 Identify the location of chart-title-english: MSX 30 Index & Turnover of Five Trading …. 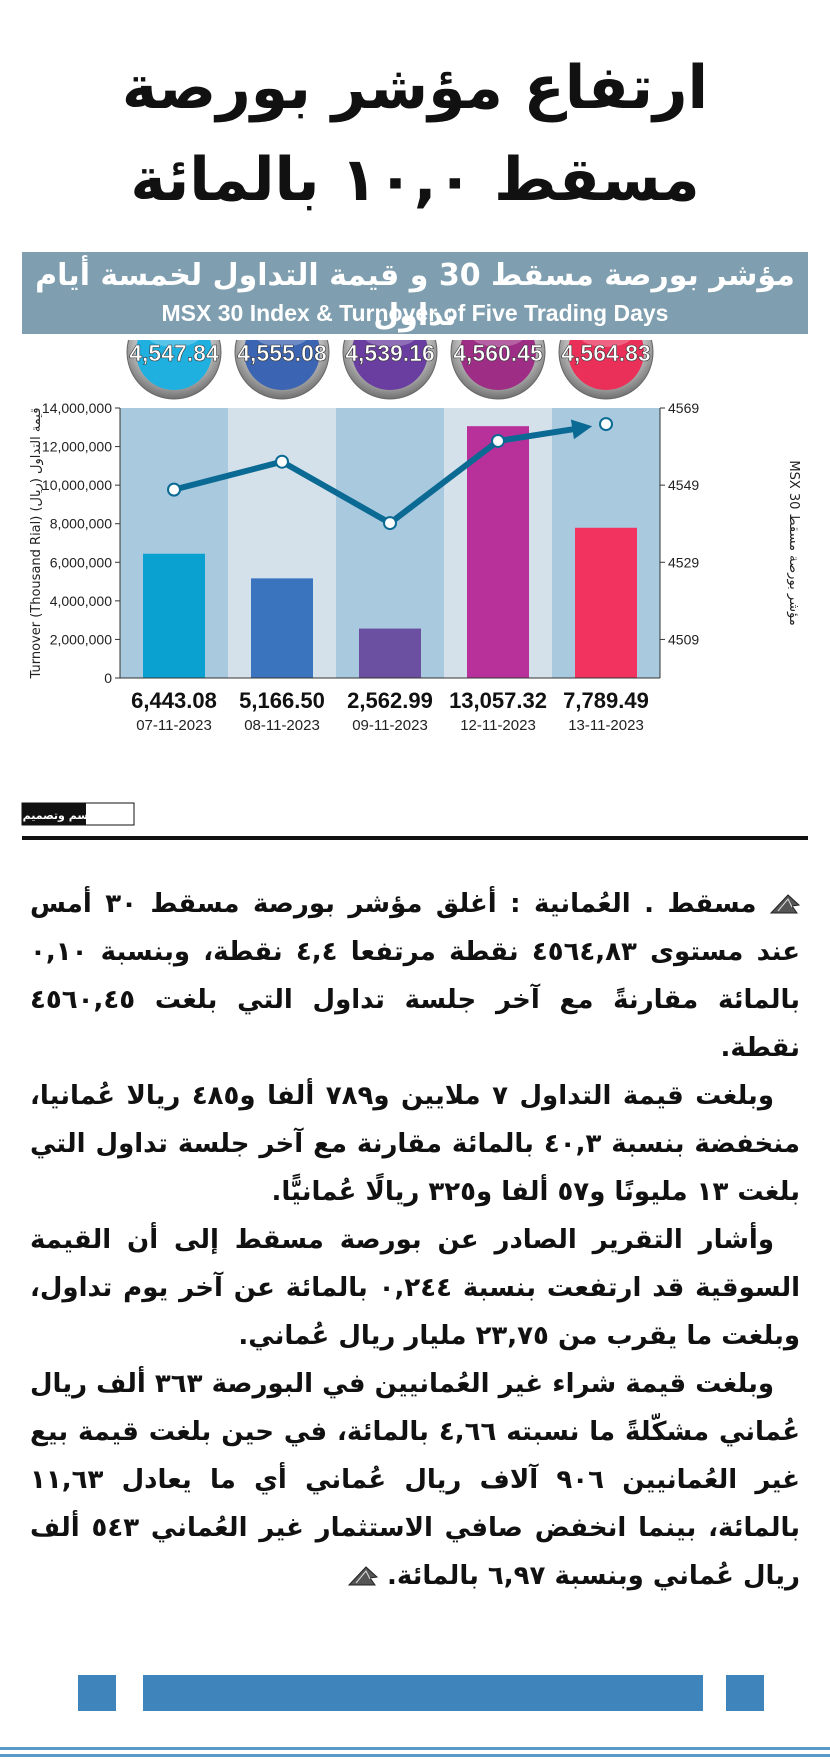
(415, 313).